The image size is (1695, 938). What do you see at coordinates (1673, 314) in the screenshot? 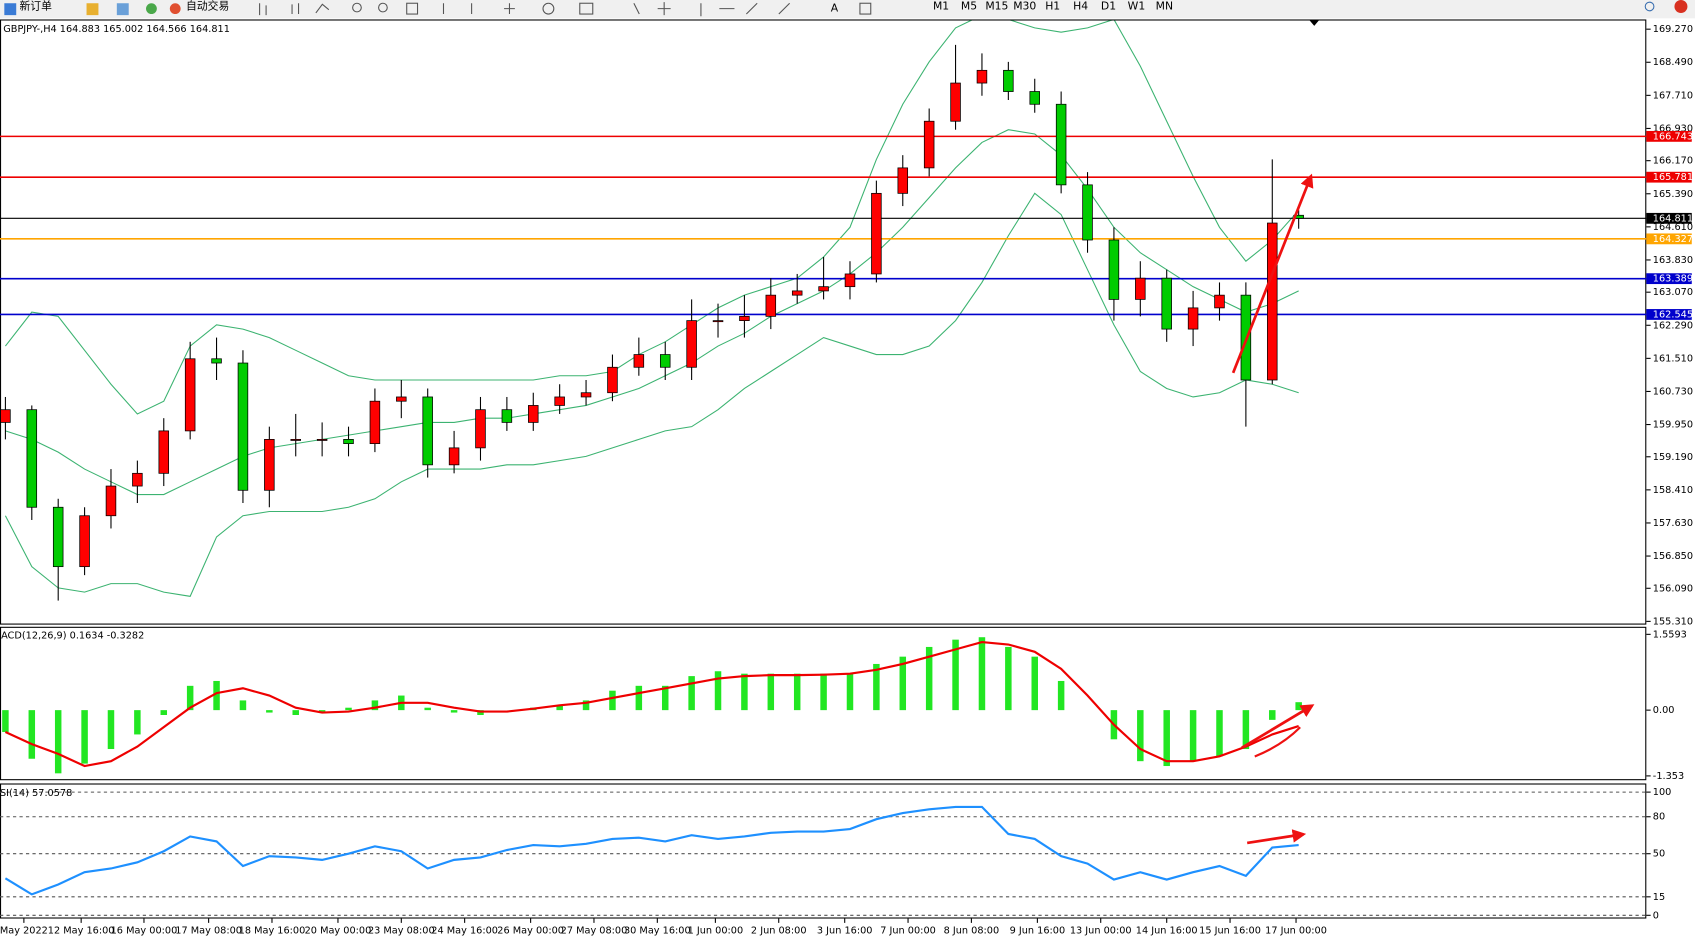
I see `price-level-label: 162.545` at bounding box center [1673, 314].